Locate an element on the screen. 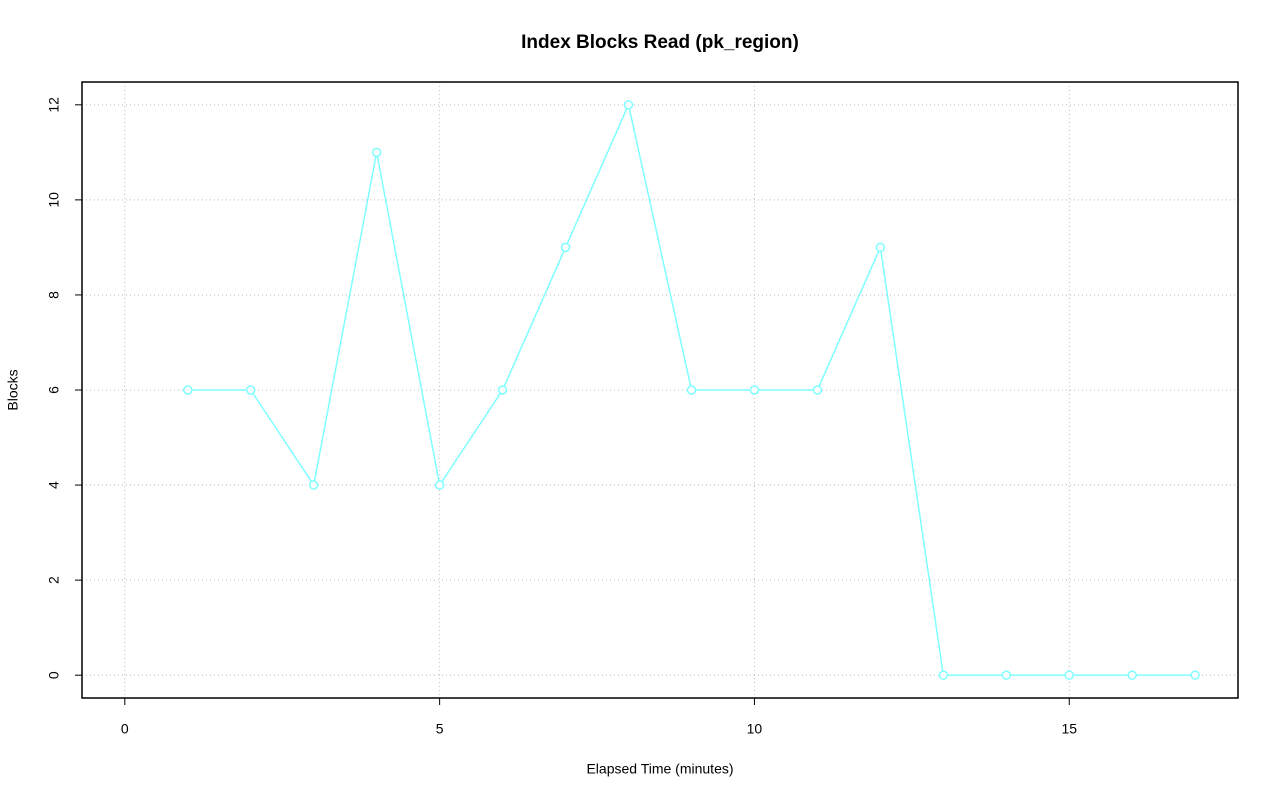 This screenshot has width=1280, height=801. y-tick-label: 2 is located at coordinates (54, 580).